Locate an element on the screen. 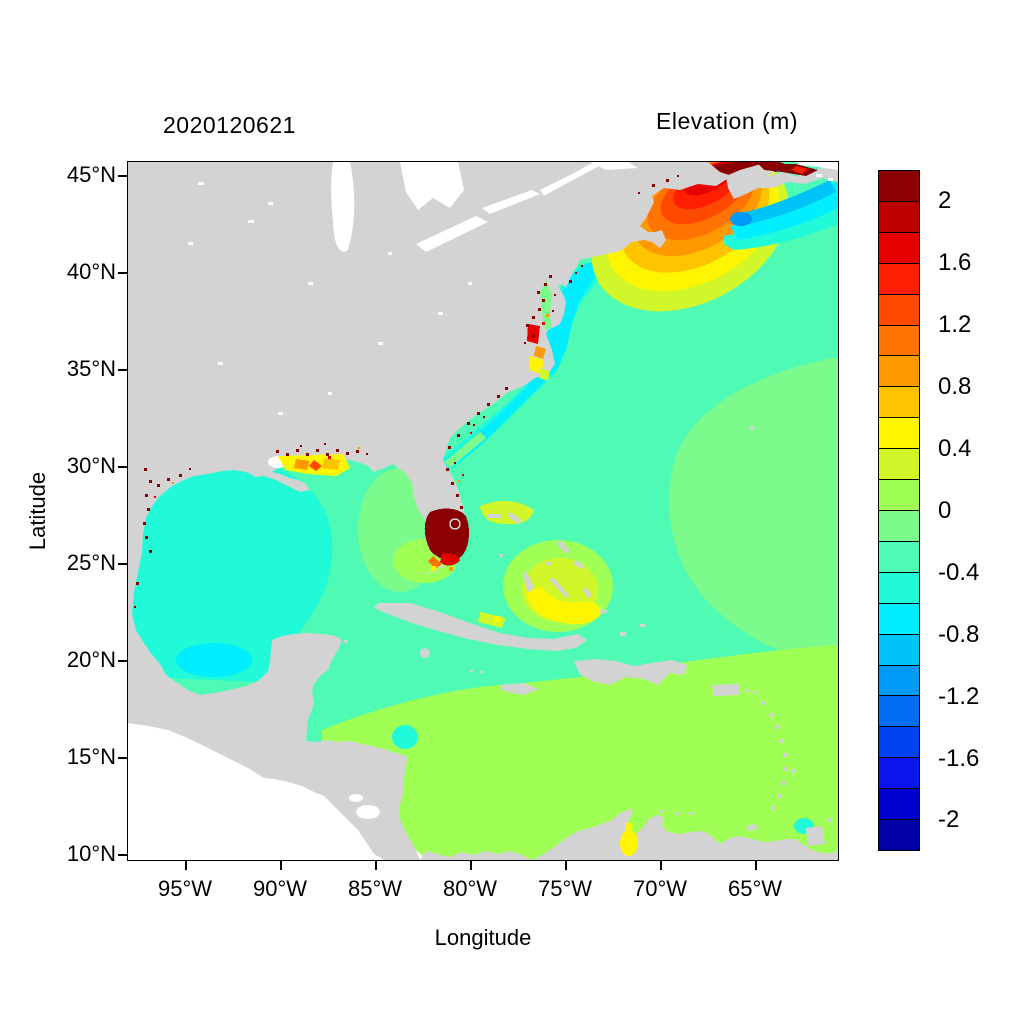  x-axis-tick-label: 90°W is located at coordinates (280, 888).